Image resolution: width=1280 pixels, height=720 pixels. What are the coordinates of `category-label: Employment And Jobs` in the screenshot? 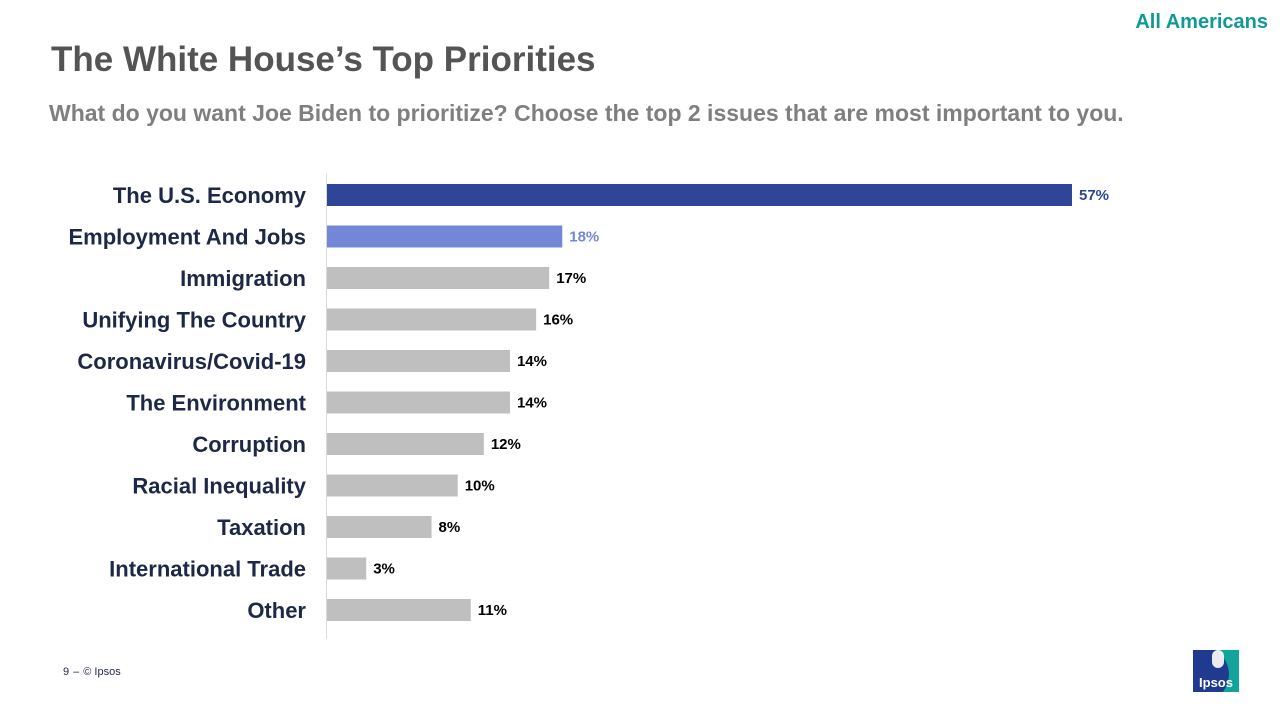 It's located at (187, 237).